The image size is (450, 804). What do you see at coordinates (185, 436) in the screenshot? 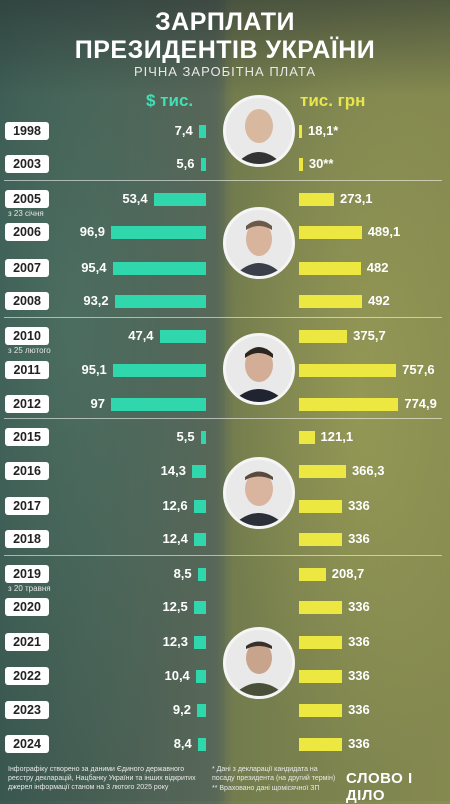
I see `usd-value-label: 5,5` at bounding box center [185, 436].